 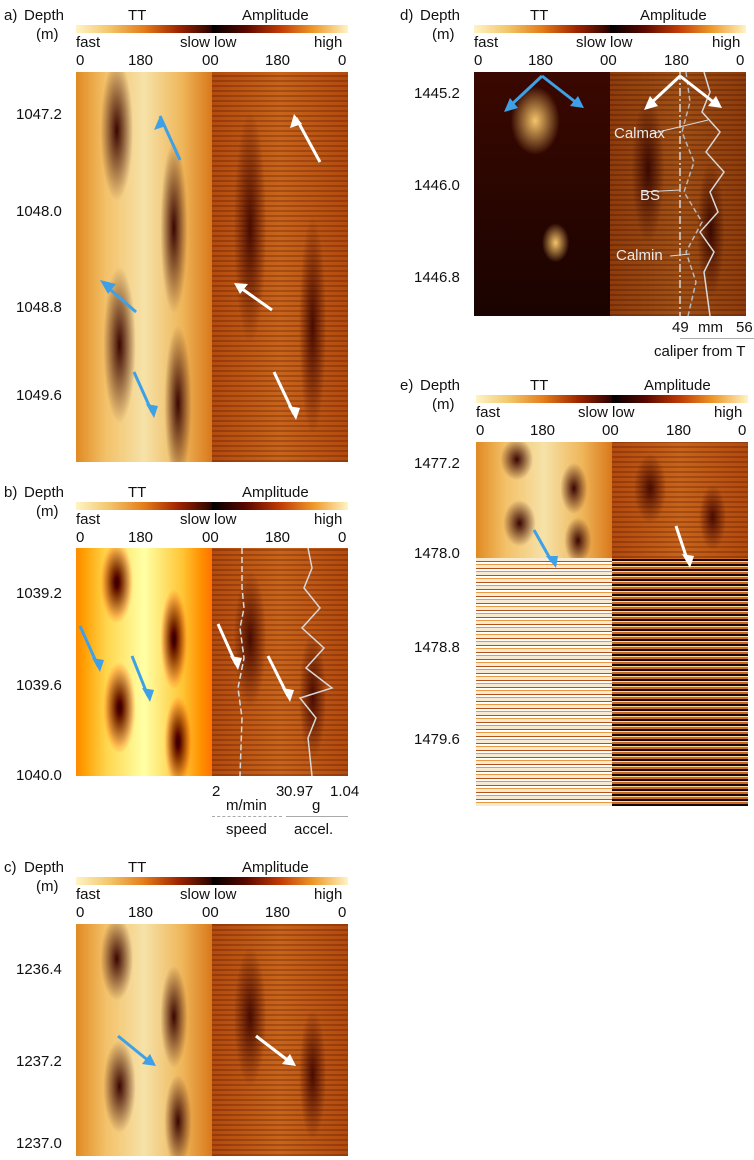 I want to click on speed-label: speed, so click(x=246, y=829).